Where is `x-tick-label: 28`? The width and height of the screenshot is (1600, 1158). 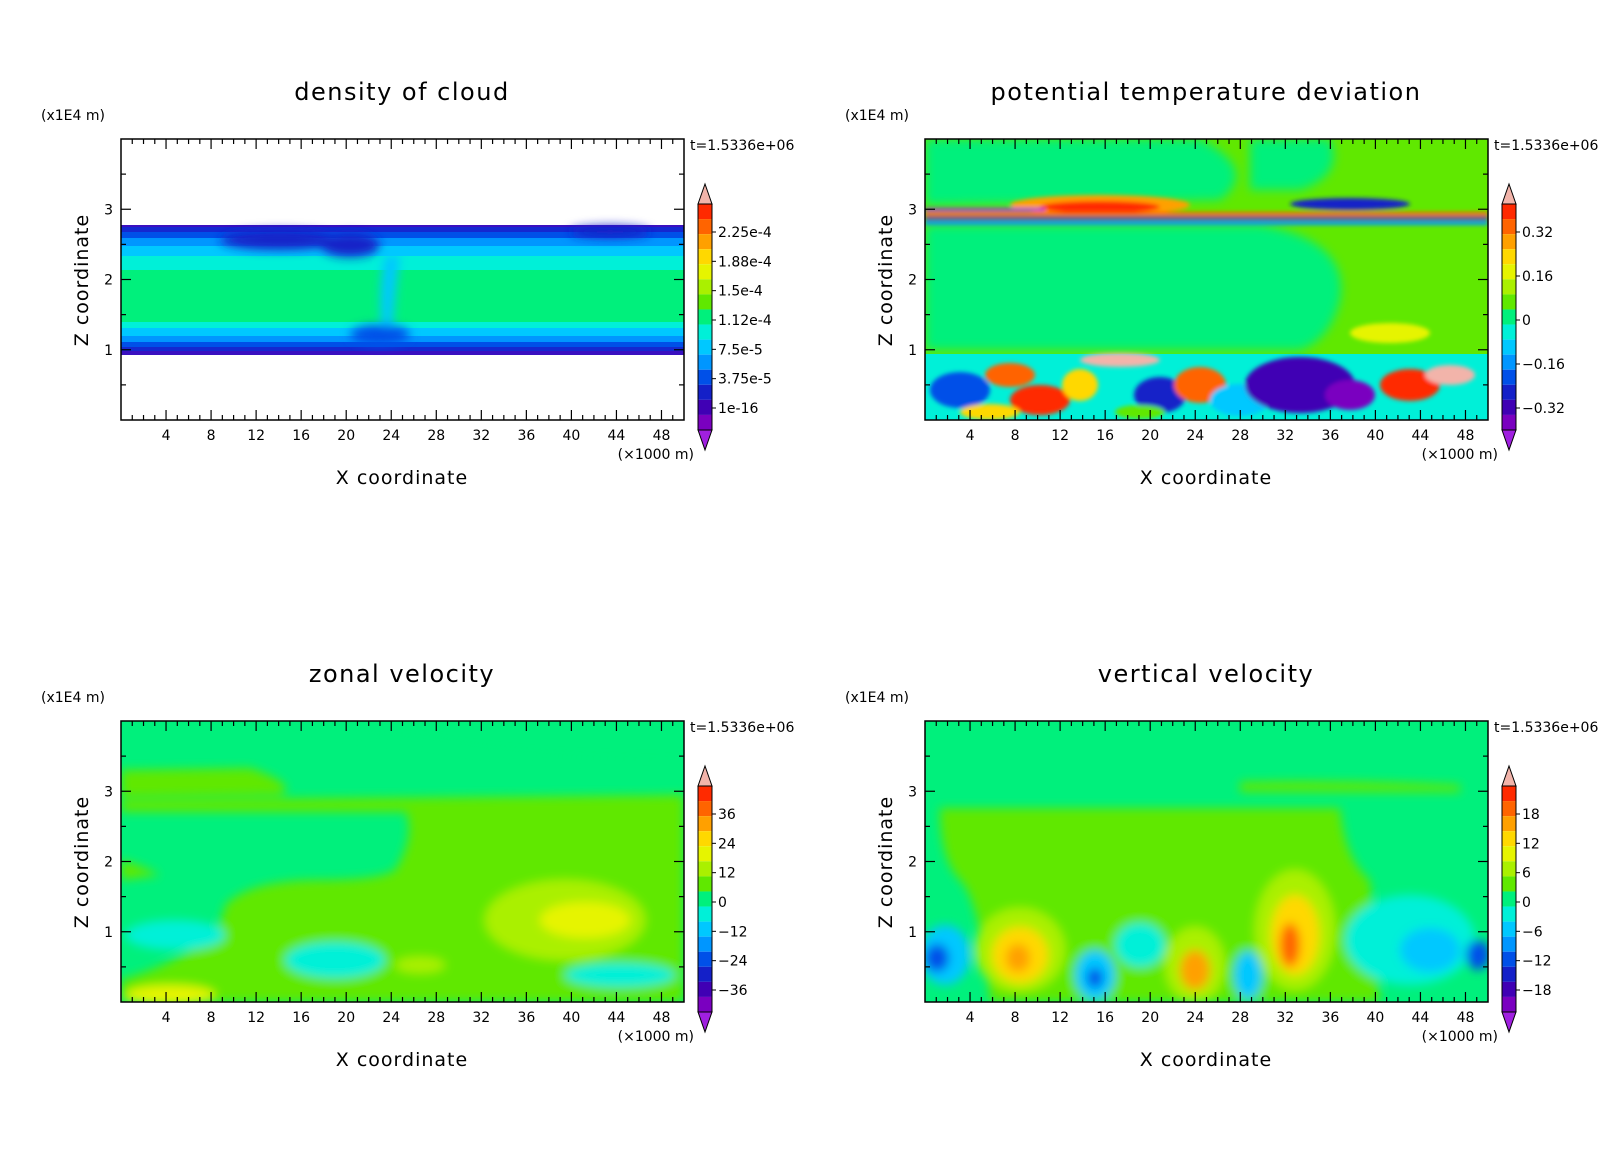 x-tick-label: 28 is located at coordinates (1240, 1018).